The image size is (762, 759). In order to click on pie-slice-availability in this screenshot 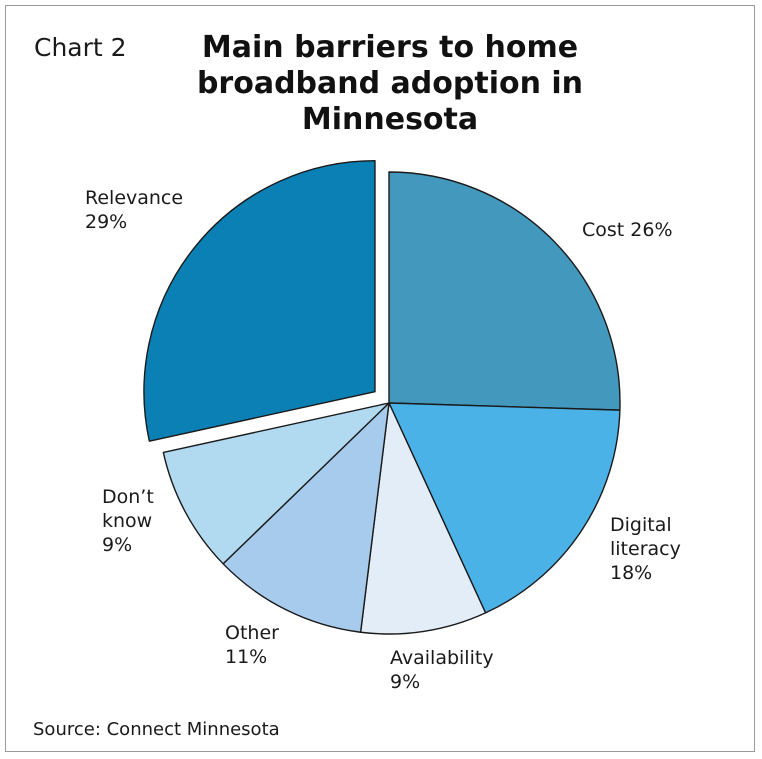, I will do `click(423, 518)`.